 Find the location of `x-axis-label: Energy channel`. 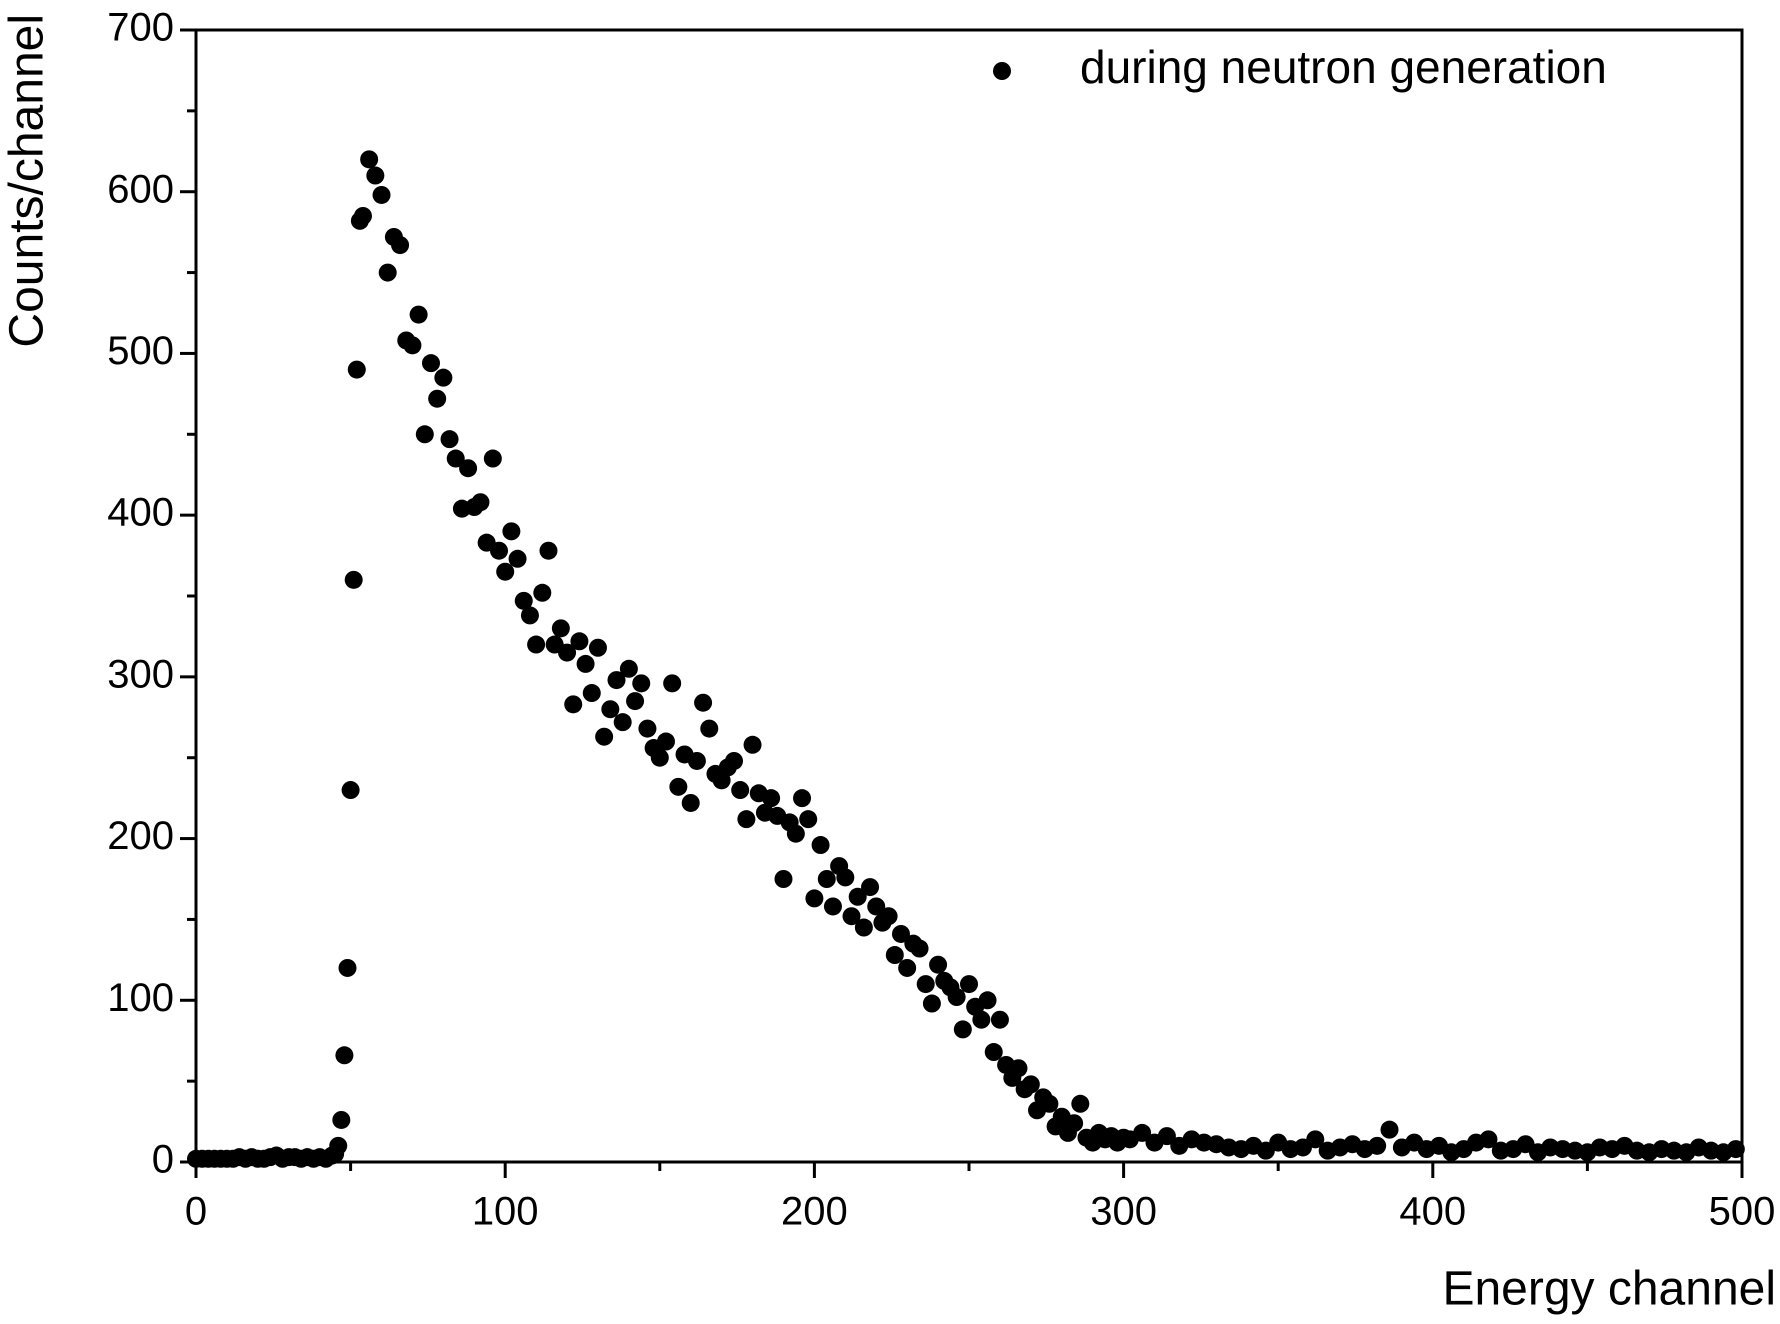

x-axis-label: Energy channel is located at coordinates (1609, 1289).